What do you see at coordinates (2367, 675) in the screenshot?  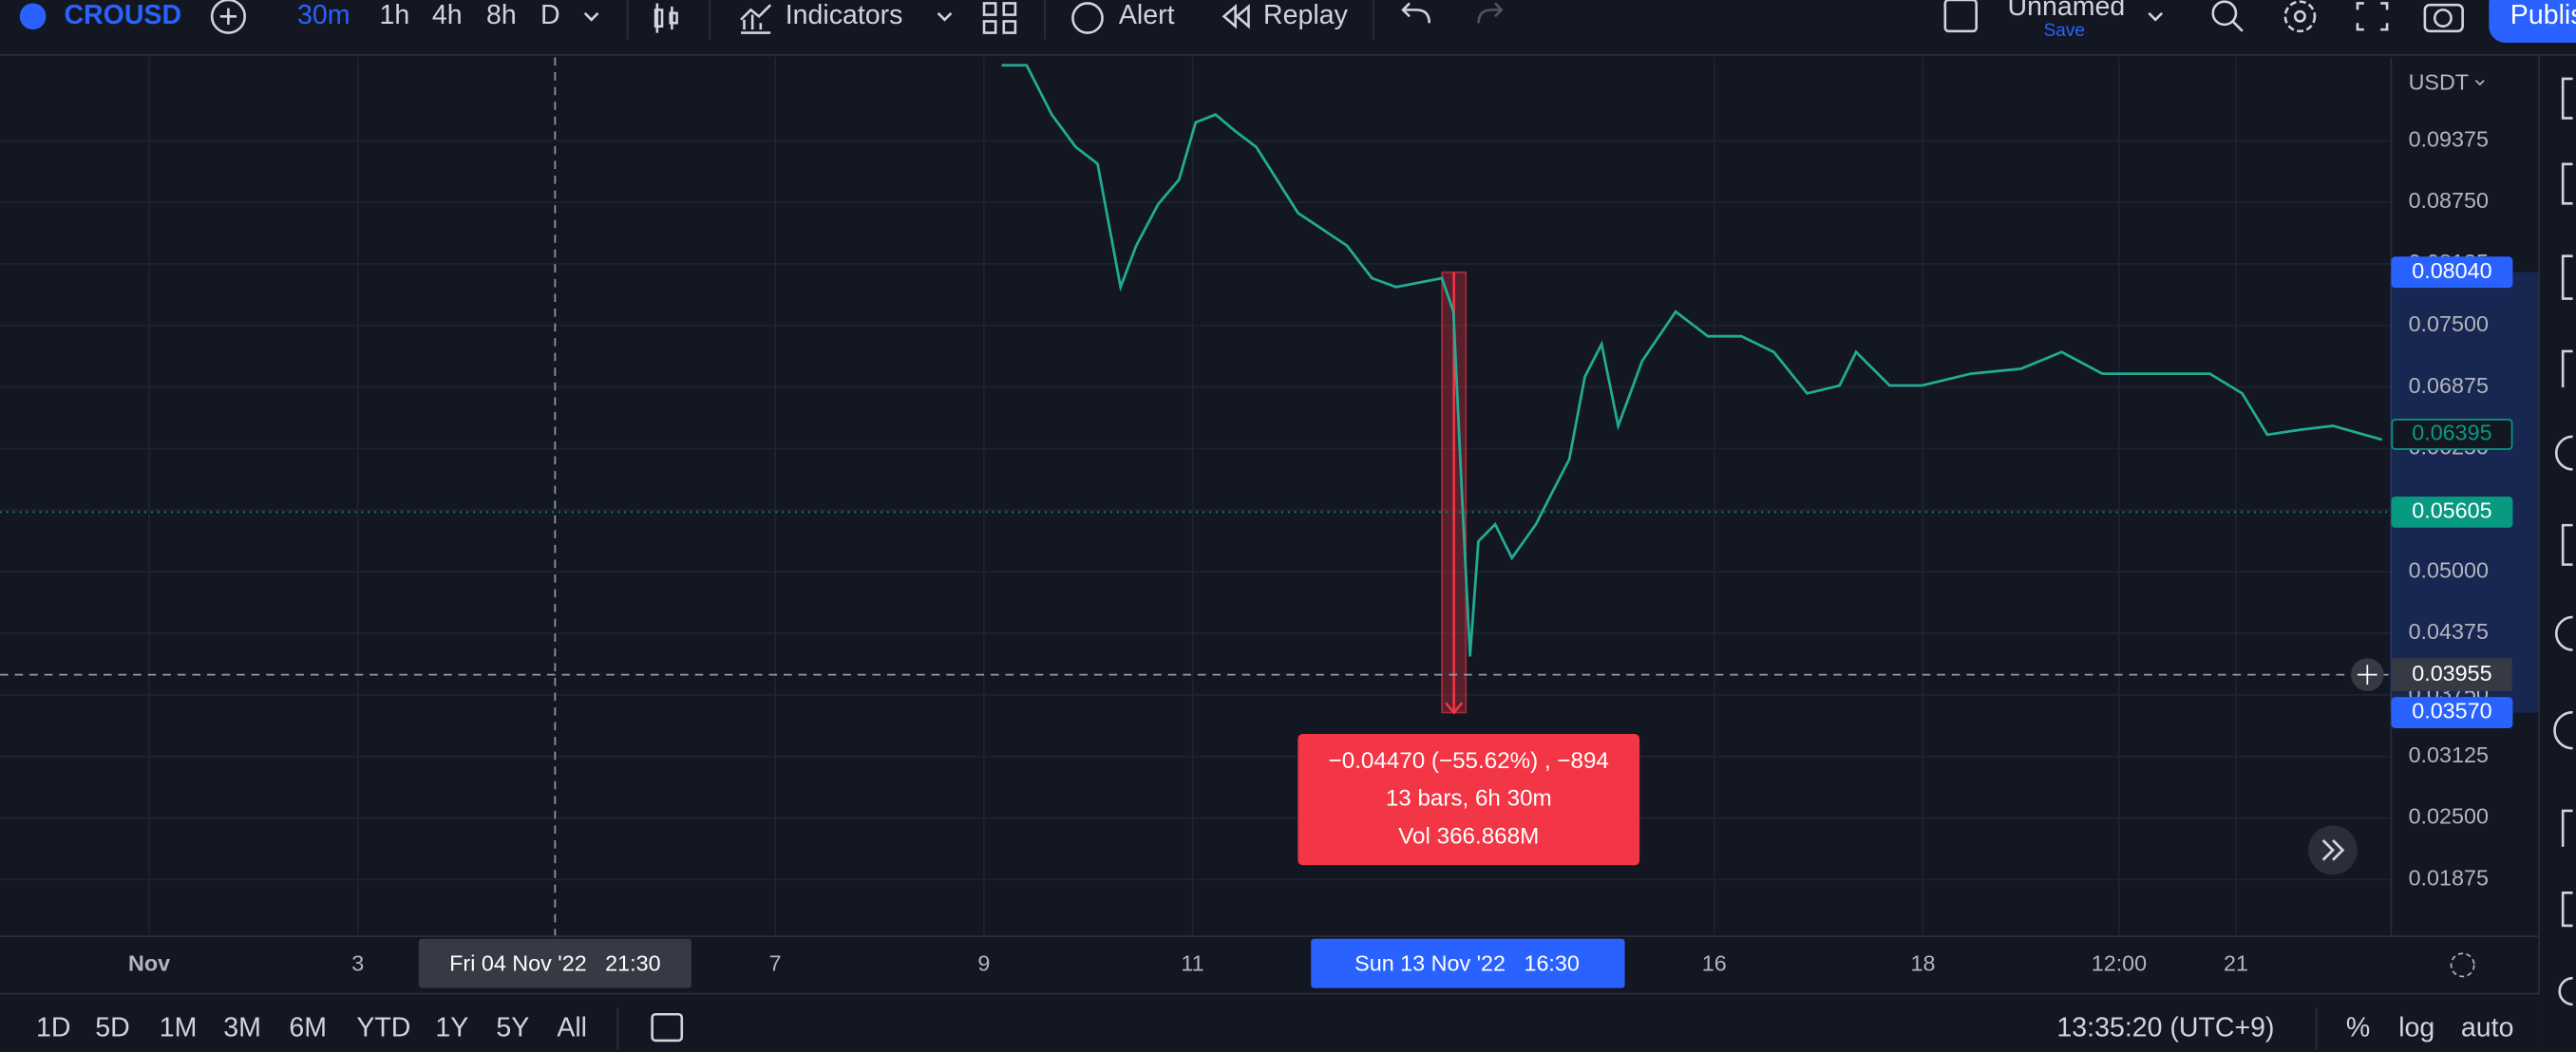 I see `add-alert-icon` at bounding box center [2367, 675].